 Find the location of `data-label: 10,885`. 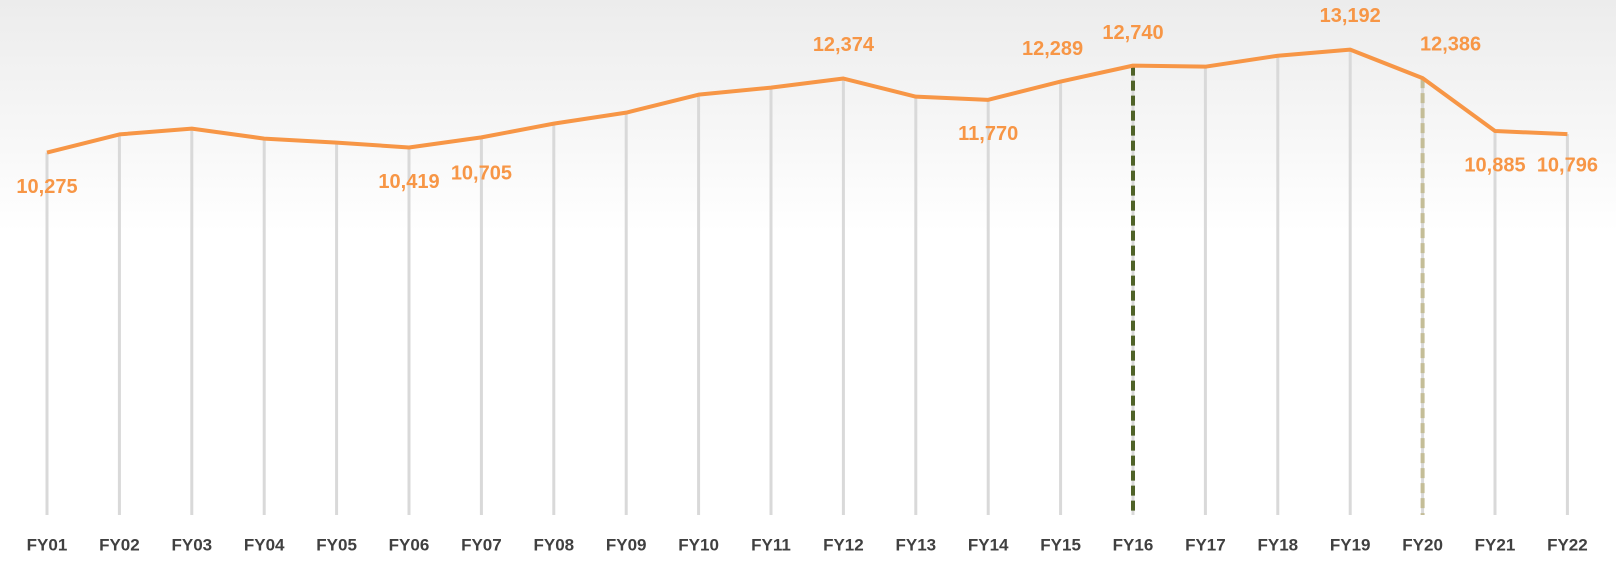

data-label: 10,885 is located at coordinates (1494, 165).